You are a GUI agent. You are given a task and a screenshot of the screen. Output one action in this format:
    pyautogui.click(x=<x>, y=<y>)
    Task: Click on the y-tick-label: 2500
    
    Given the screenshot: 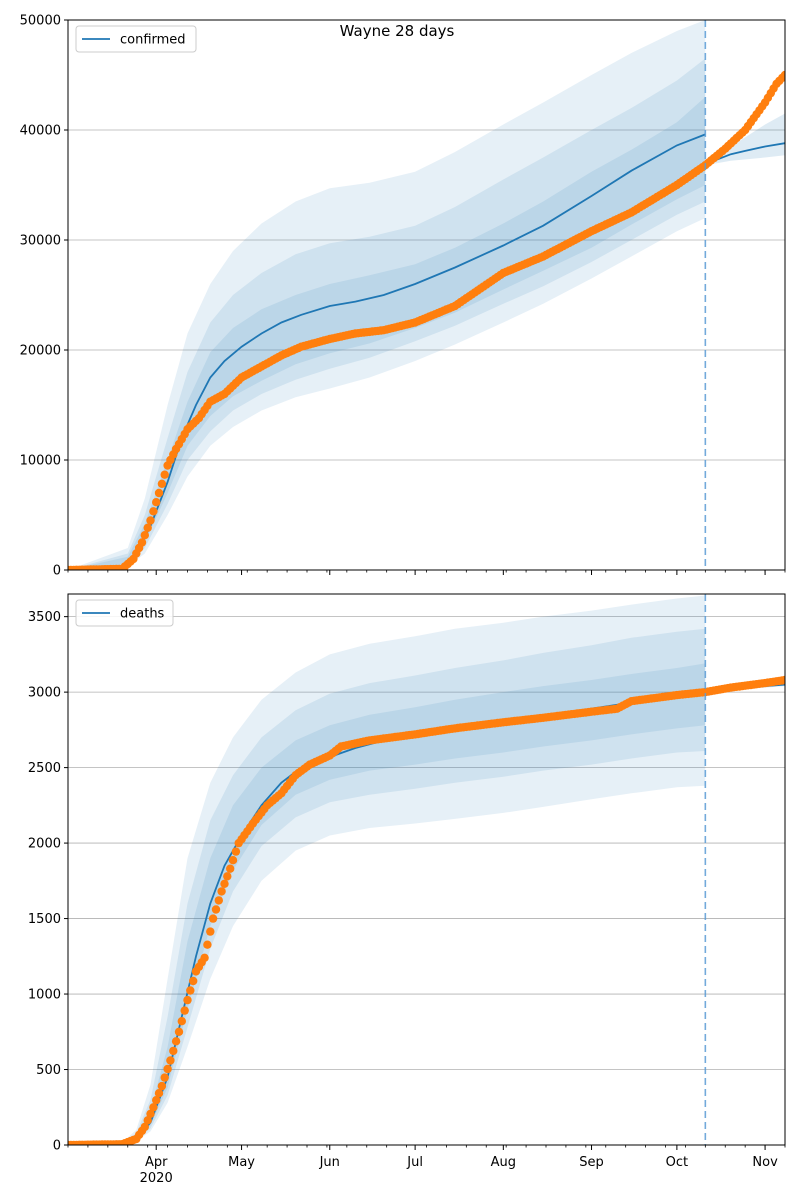 What is the action you would take?
    pyautogui.click(x=44, y=768)
    